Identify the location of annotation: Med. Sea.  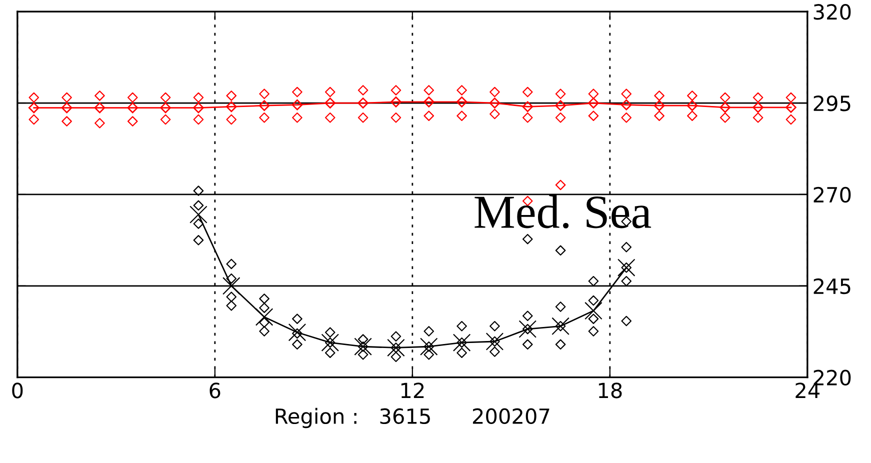
(563, 211).